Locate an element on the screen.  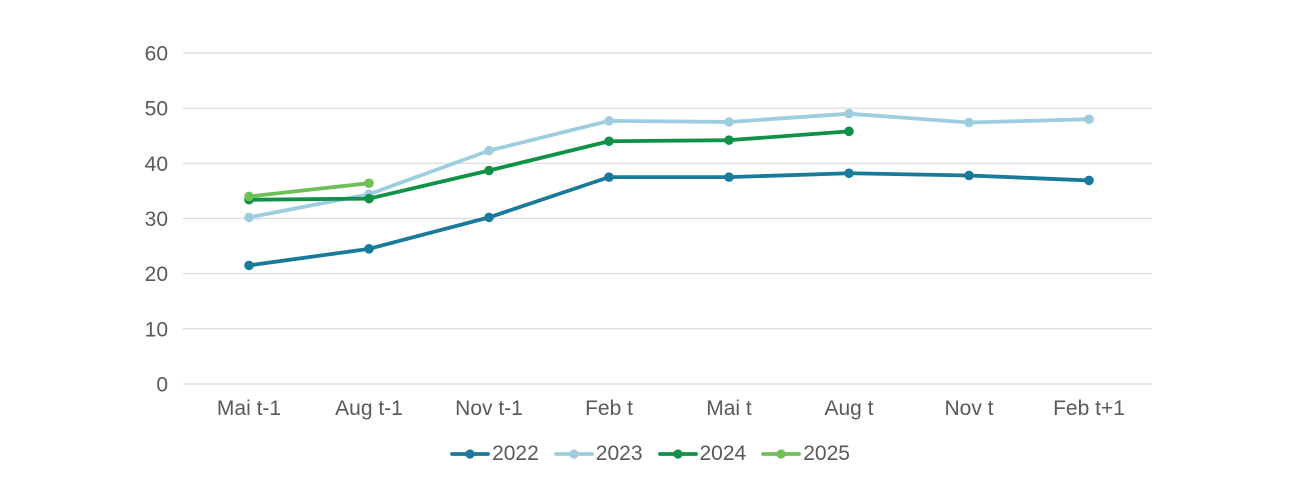
series-line-2023 is located at coordinates (669, 165).